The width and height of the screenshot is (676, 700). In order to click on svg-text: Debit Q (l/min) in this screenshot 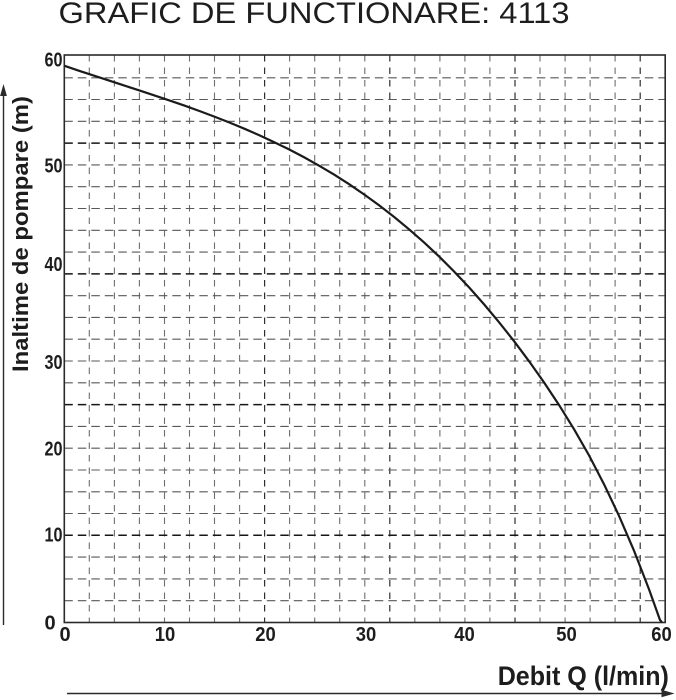, I will do `click(583, 676)`.